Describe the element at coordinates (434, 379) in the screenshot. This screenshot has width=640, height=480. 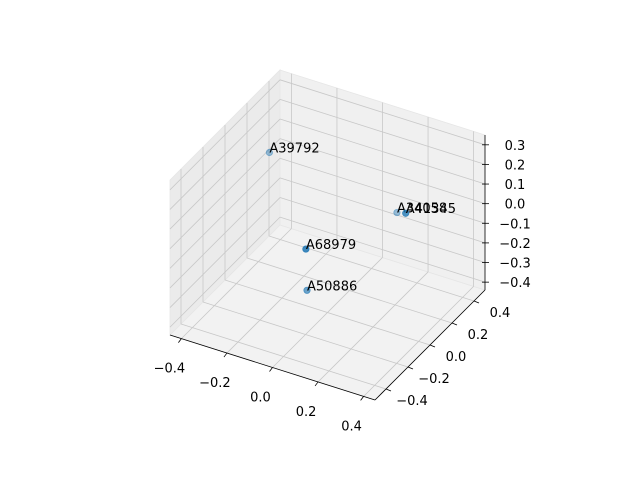
I see `y-tick-label: −0.2` at that location.